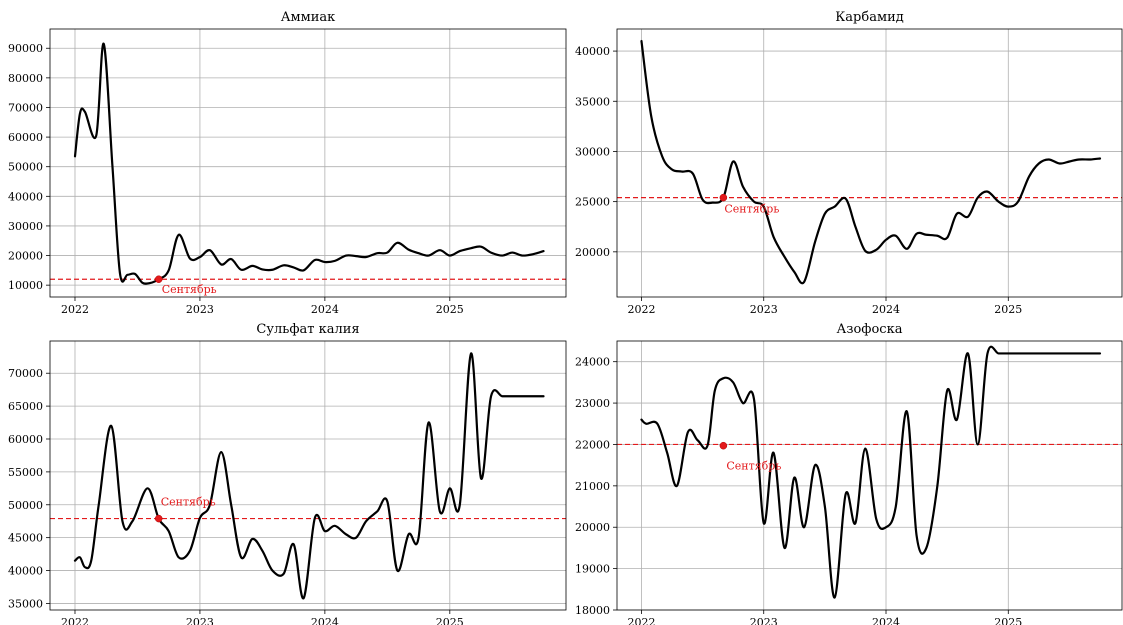  What do you see at coordinates (592, 362) in the screenshot?
I see `y-tick-label: 24000` at bounding box center [592, 362].